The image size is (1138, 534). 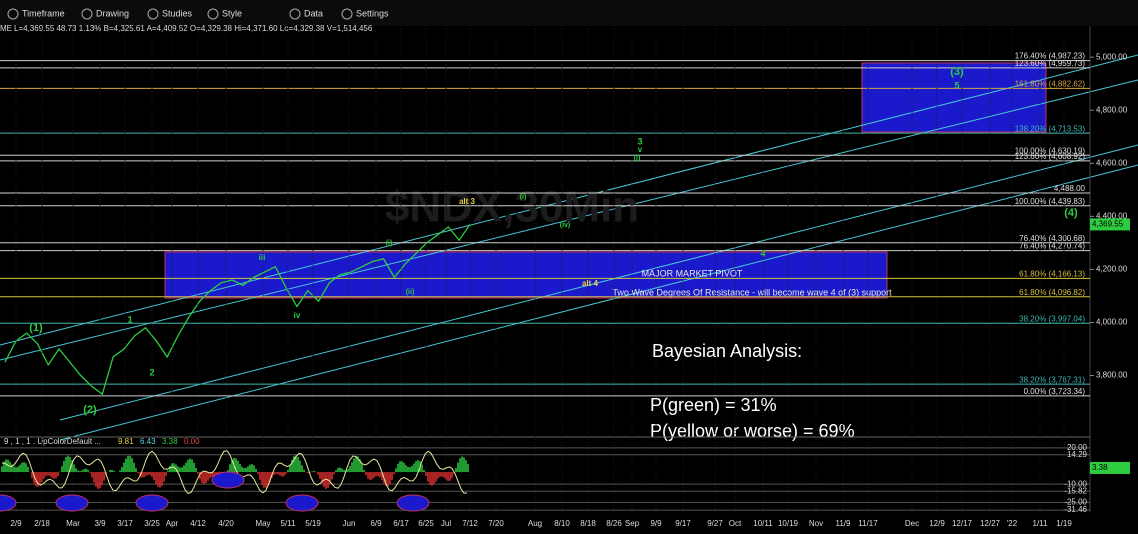 What do you see at coordinates (1071, 213) in the screenshot?
I see `wave-label: (4)` at bounding box center [1071, 213].